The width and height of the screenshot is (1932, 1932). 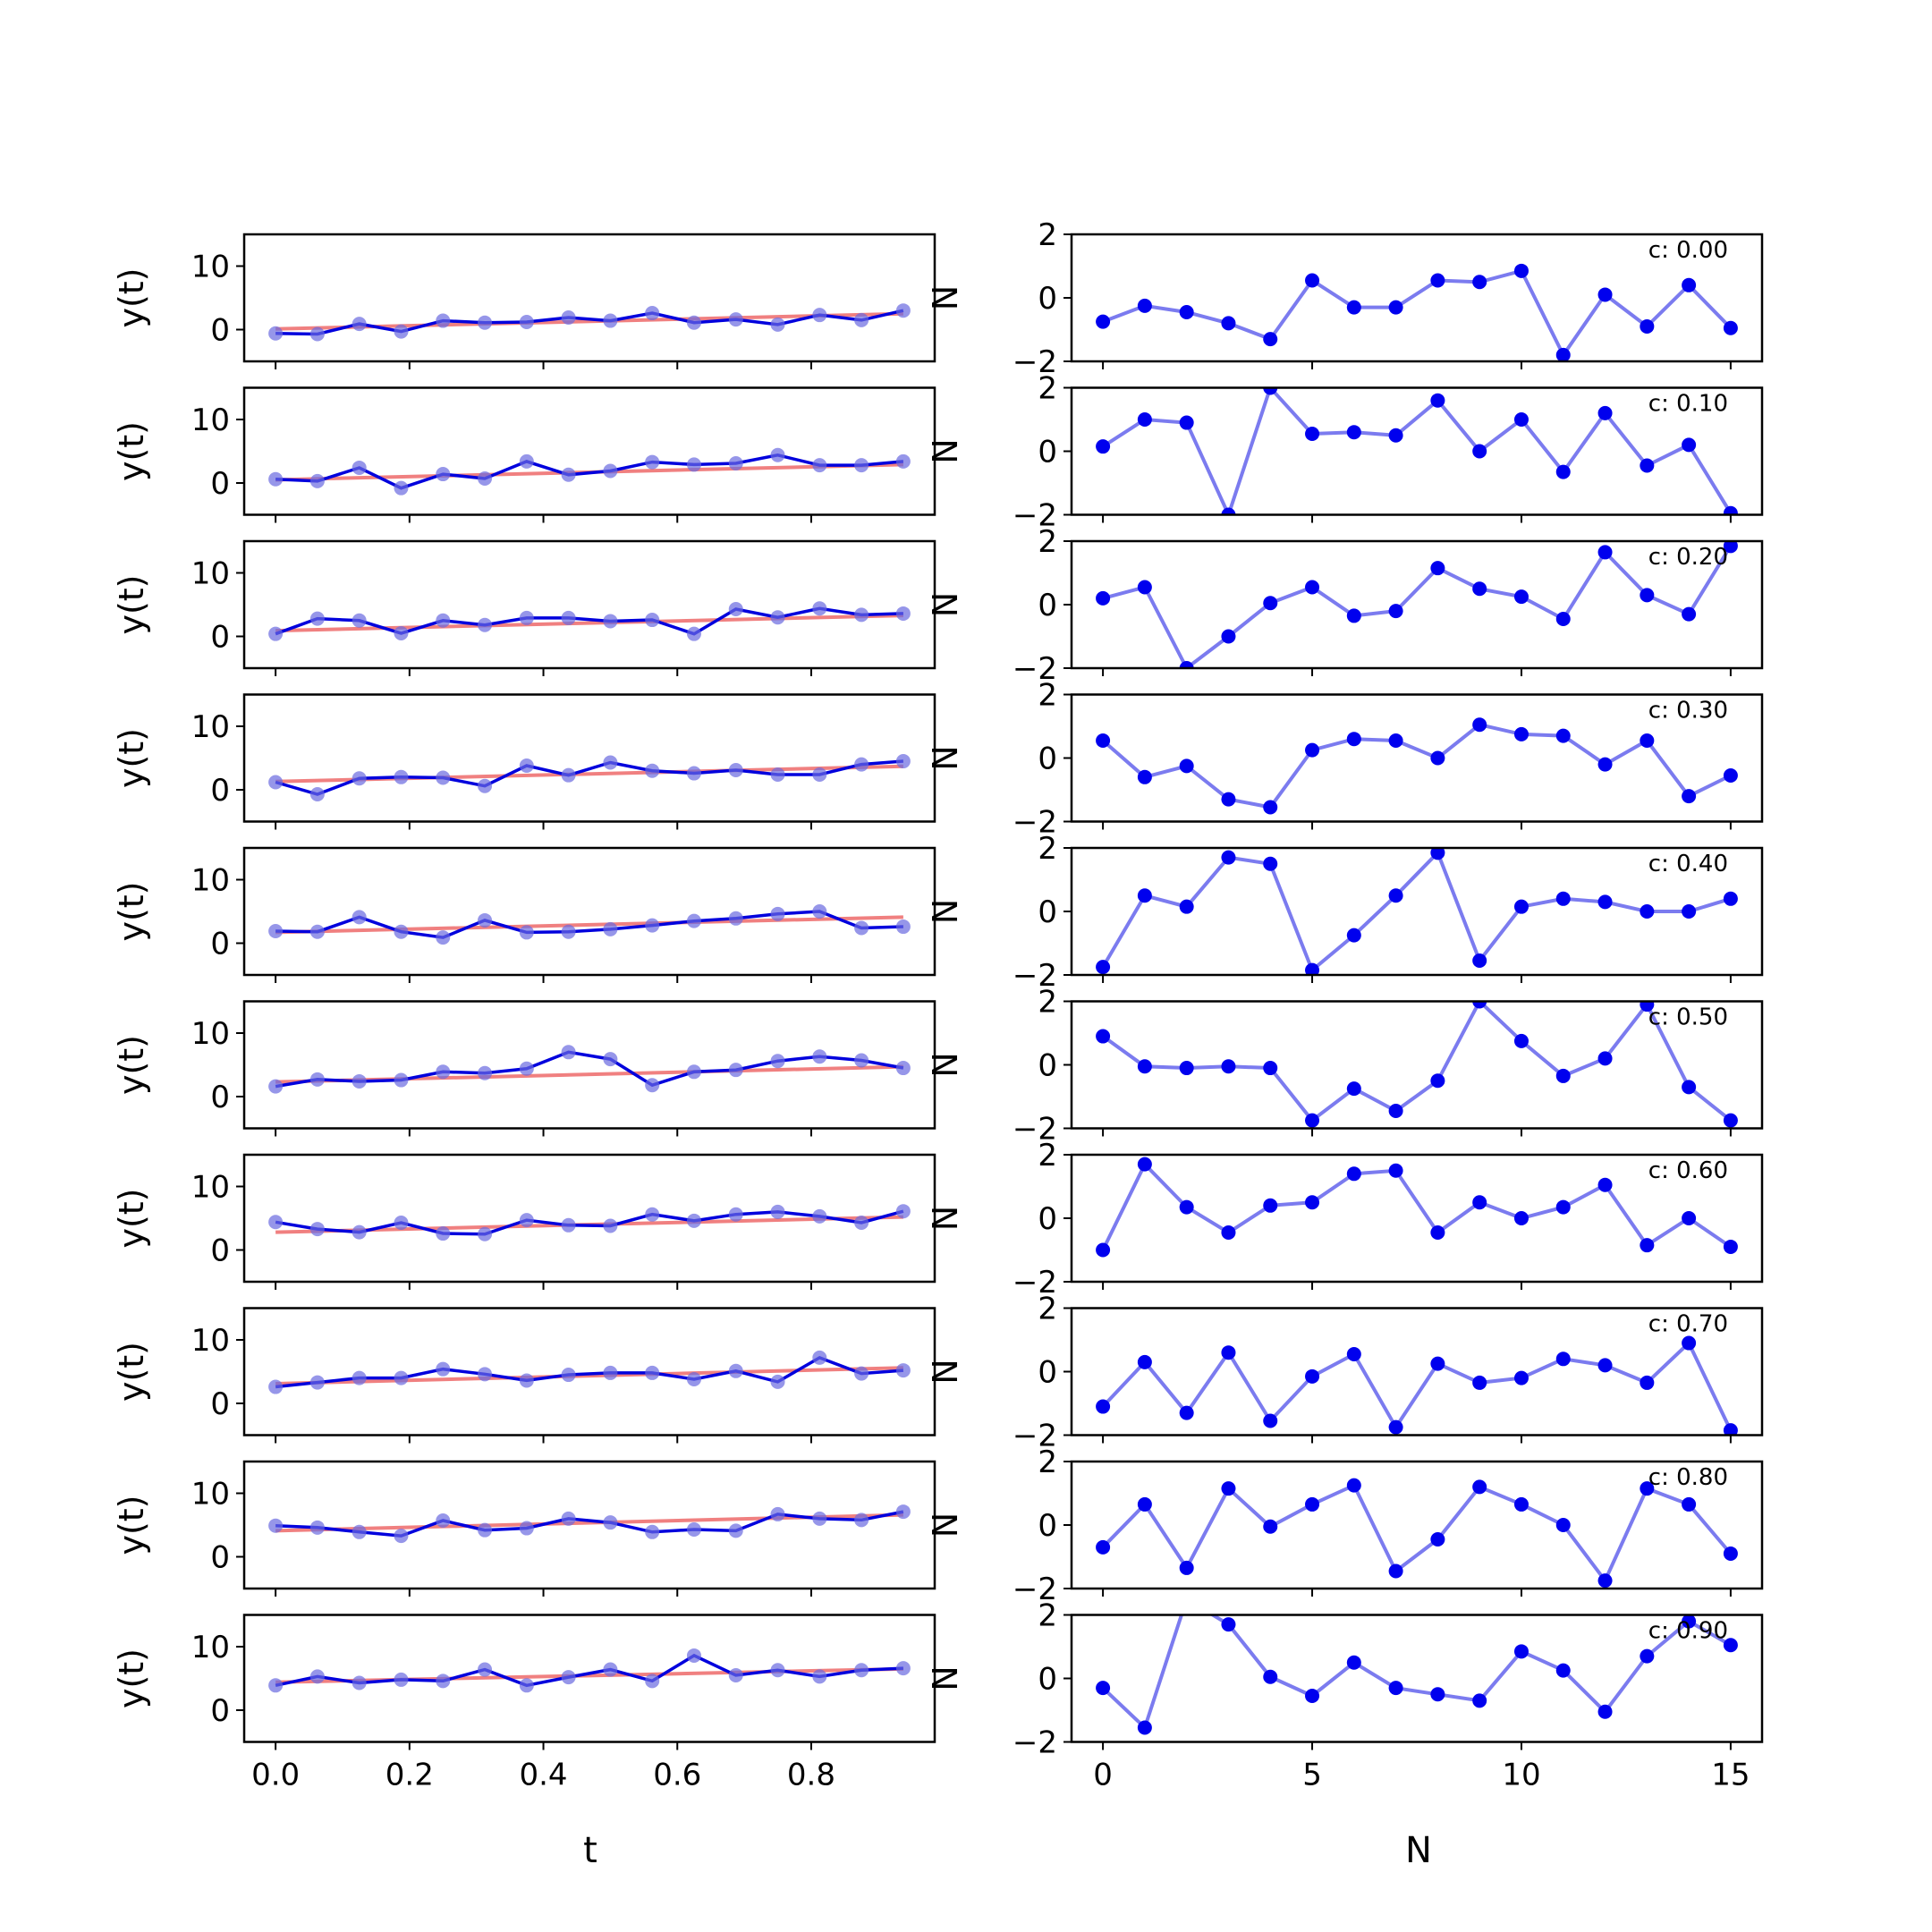 I want to click on panel-label: c: 0.00, so click(x=1688, y=250).